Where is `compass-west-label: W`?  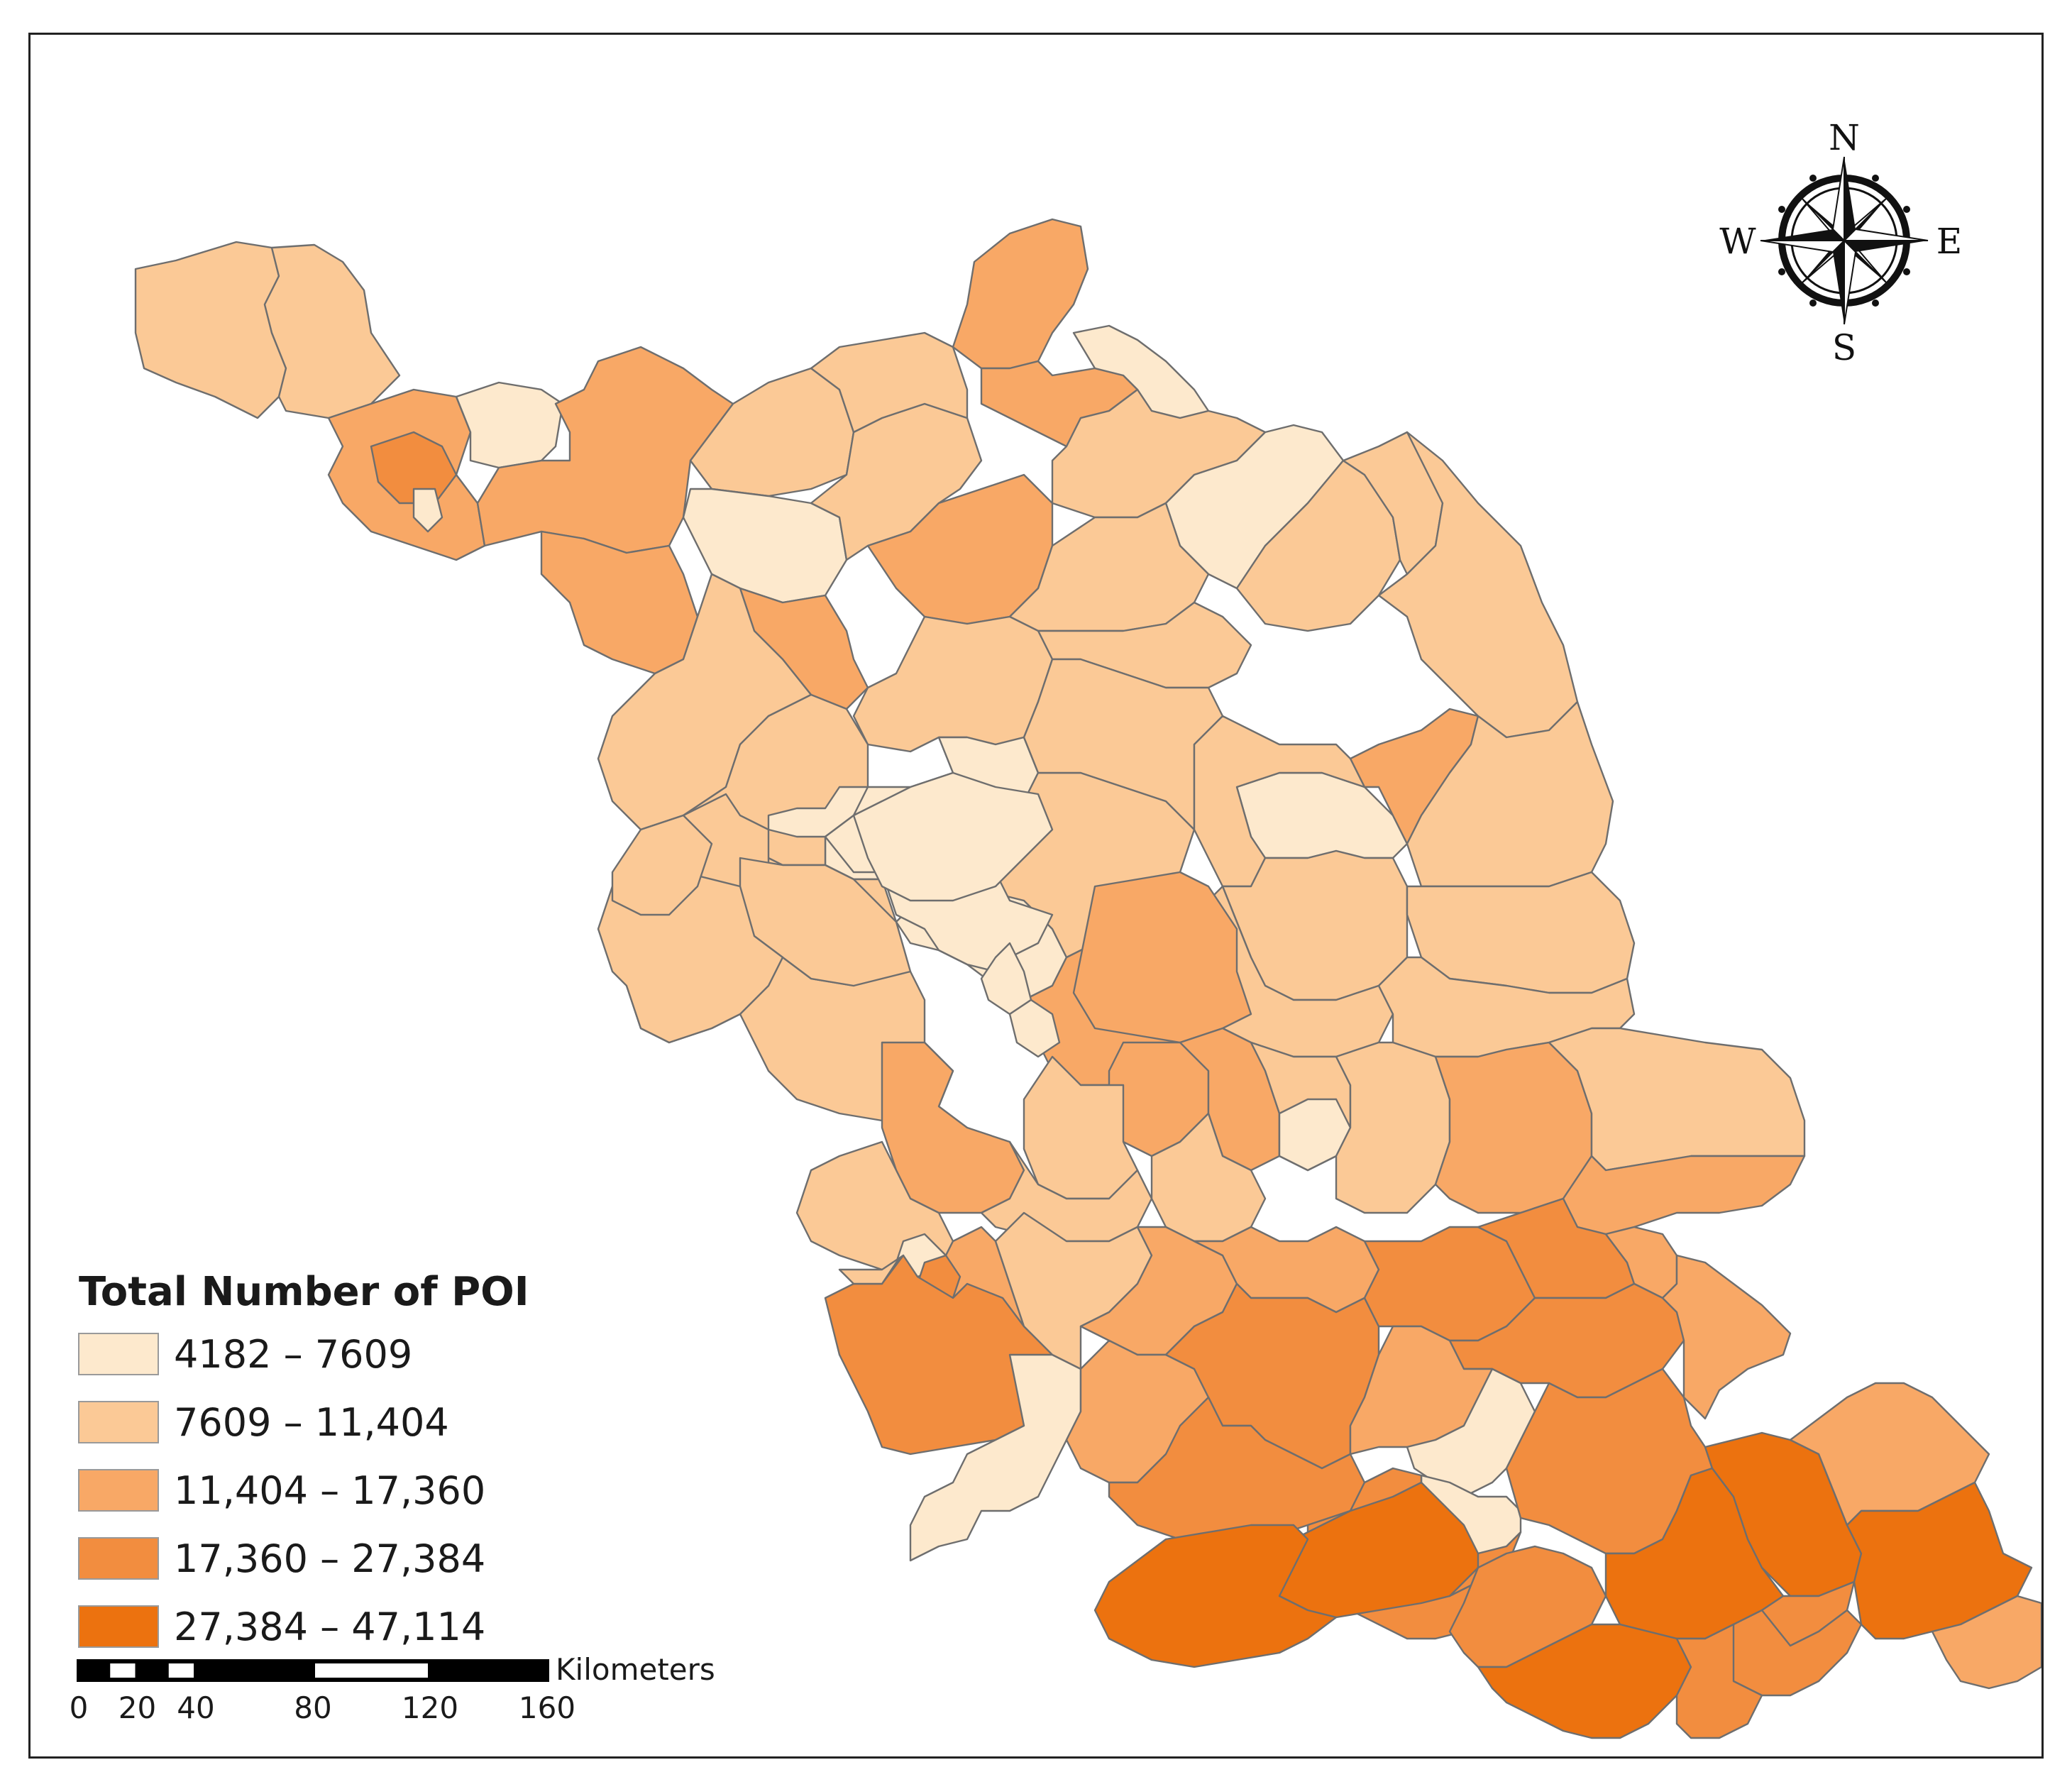 compass-west-label: W is located at coordinates (1737, 241).